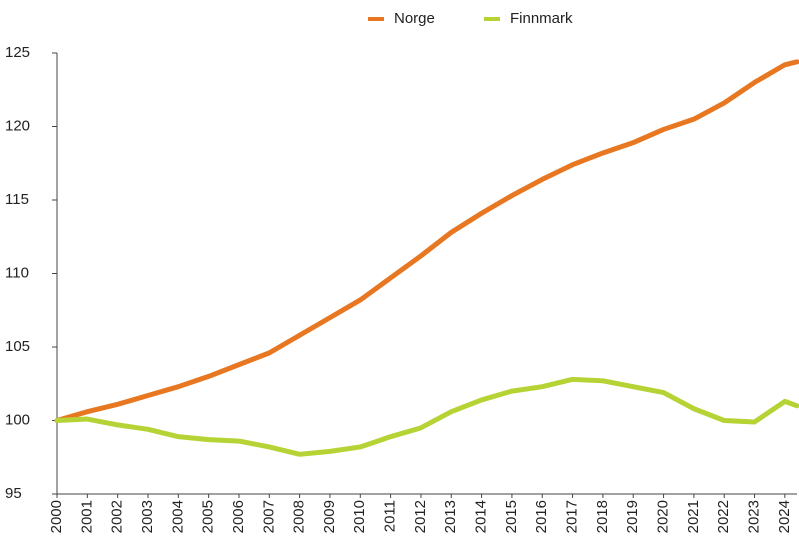 The image size is (799, 550). What do you see at coordinates (693, 516) in the screenshot?
I see `x-tick-label: 2021` at bounding box center [693, 516].